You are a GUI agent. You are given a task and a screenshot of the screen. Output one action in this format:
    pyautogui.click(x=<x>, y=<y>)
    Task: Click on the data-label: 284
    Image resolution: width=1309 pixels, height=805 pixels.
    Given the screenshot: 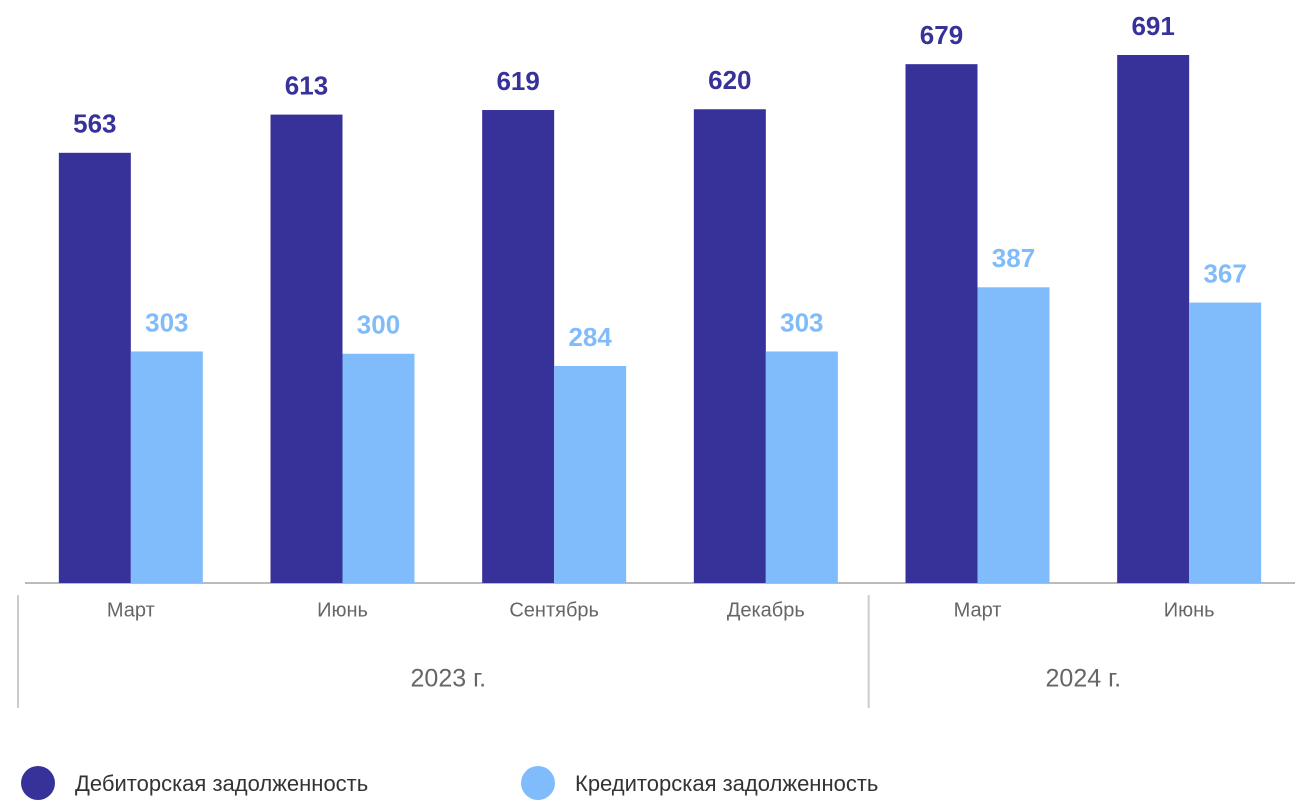 What is the action you would take?
    pyautogui.click(x=590, y=337)
    